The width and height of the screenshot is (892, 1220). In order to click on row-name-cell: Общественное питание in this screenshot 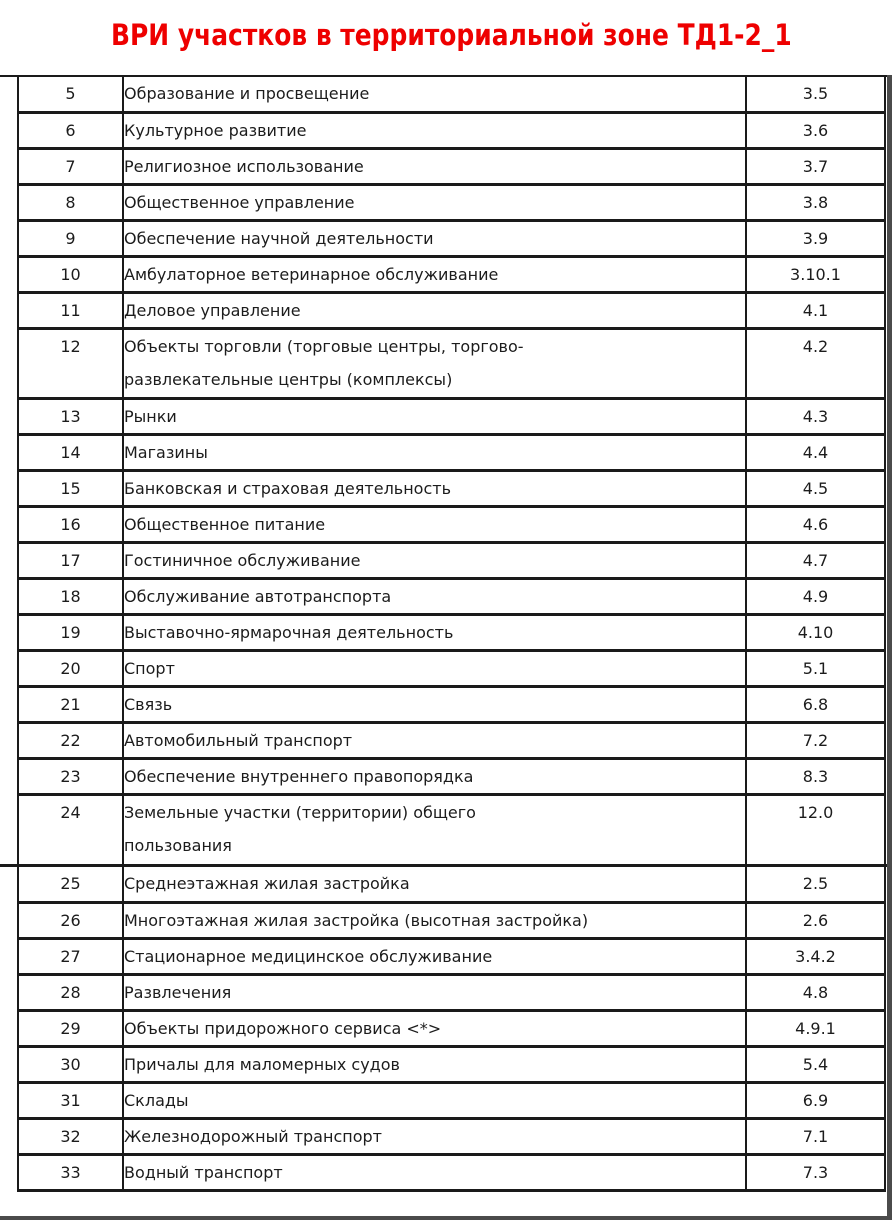, I will do `click(434, 524)`.